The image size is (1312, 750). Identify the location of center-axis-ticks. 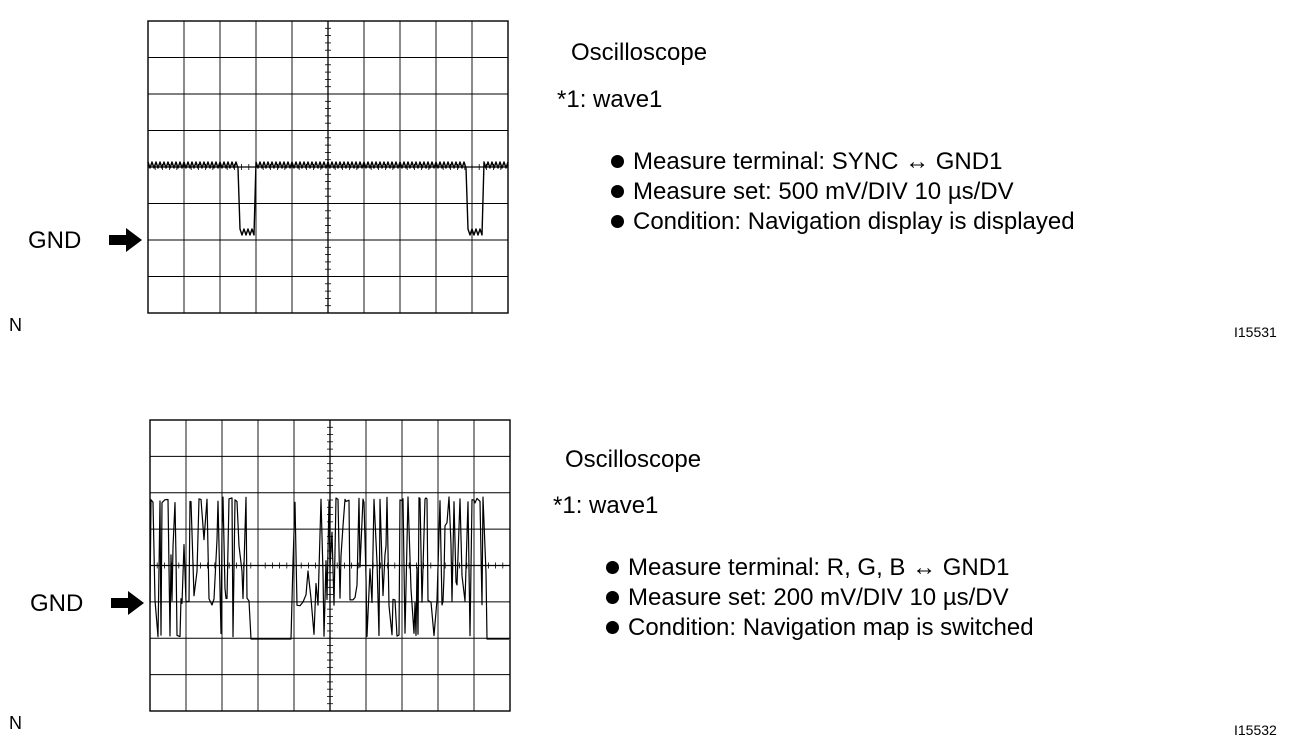
(328, 167).